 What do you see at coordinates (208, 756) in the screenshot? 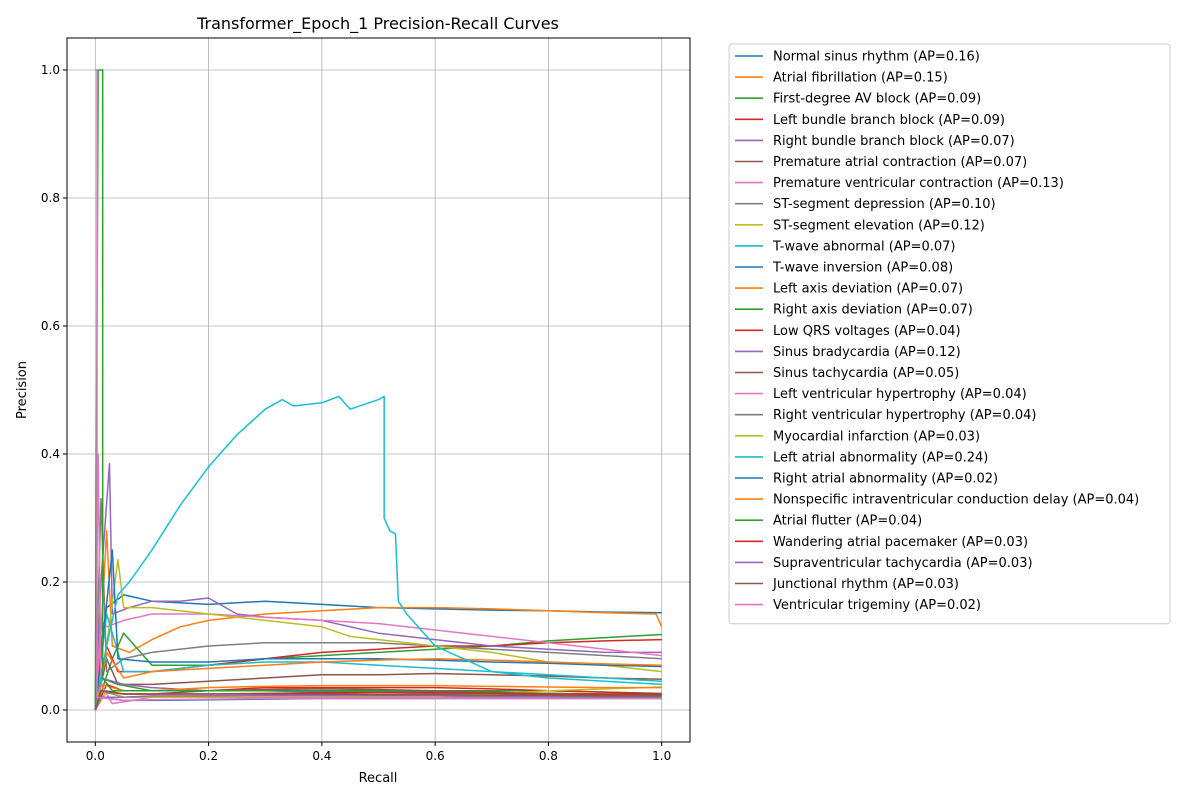
I see `x-tick-label: 0.2` at bounding box center [208, 756].